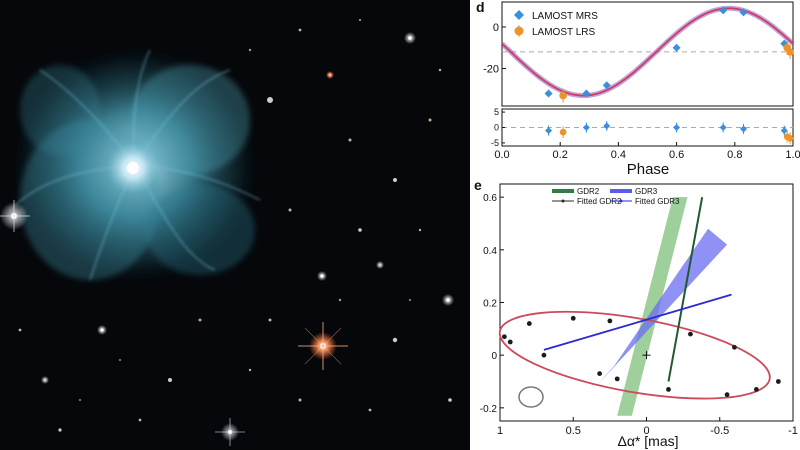  I want to click on legend-gdr3-label: GDR3, so click(646, 191).